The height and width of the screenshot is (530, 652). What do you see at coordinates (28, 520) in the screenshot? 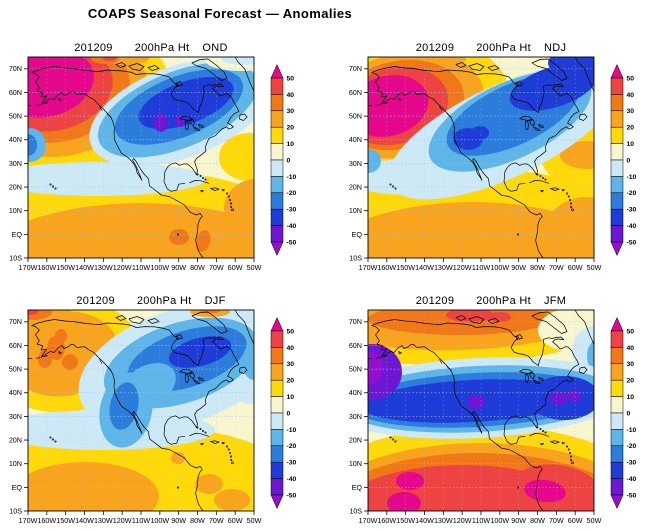
I see `lon-tick-label: 170W` at bounding box center [28, 520].